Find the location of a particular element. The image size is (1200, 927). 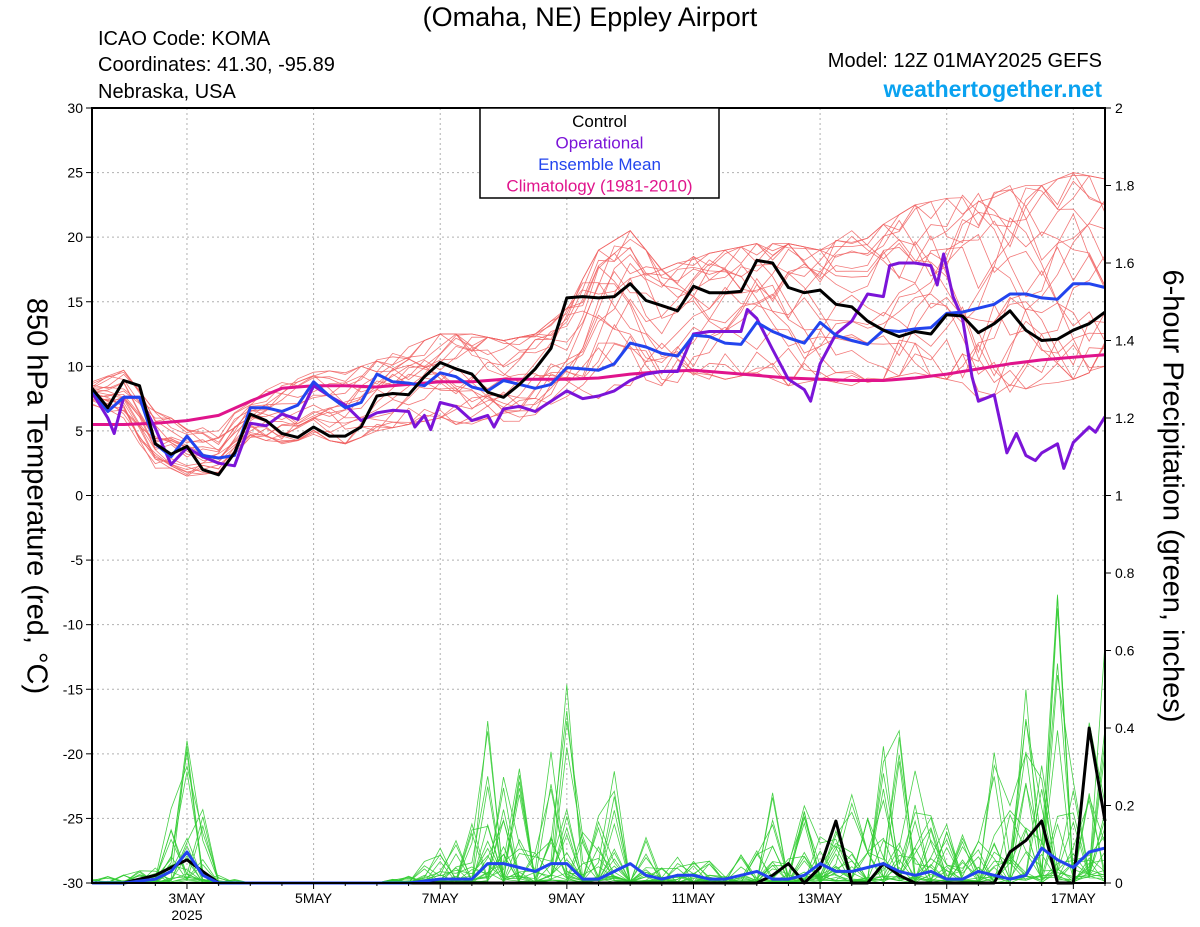

legend-entry-operational: Operational is located at coordinates (600, 143).